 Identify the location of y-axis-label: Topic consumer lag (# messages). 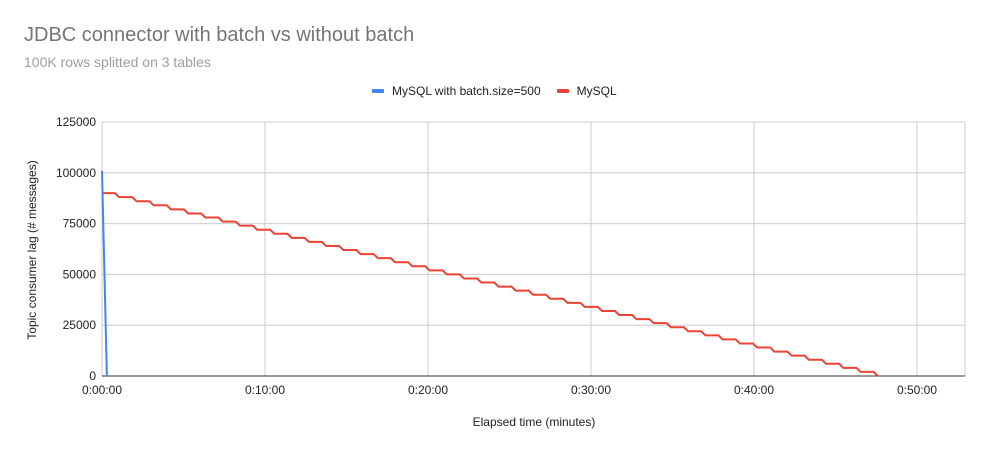
(32, 249).